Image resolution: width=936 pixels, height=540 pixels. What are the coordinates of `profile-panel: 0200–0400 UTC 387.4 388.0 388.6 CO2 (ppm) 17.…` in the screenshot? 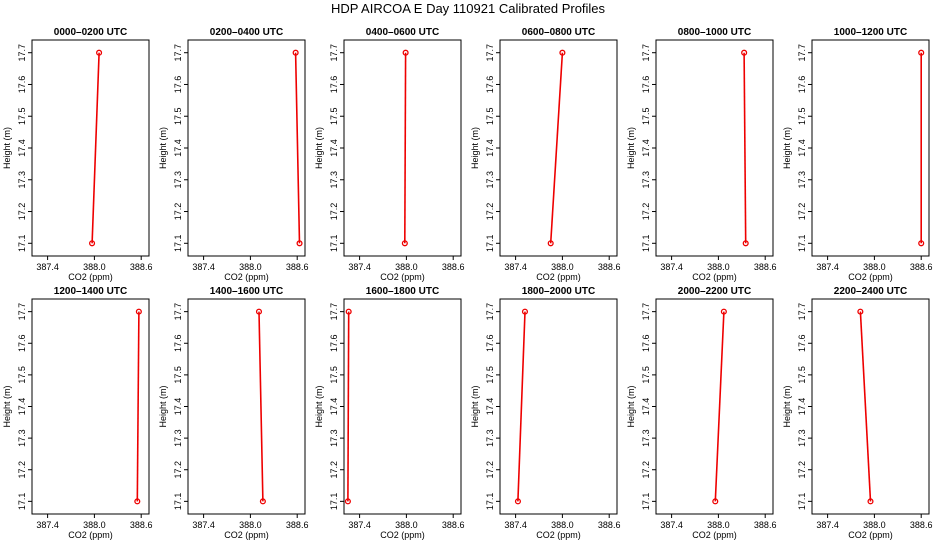 It's located at (233, 154).